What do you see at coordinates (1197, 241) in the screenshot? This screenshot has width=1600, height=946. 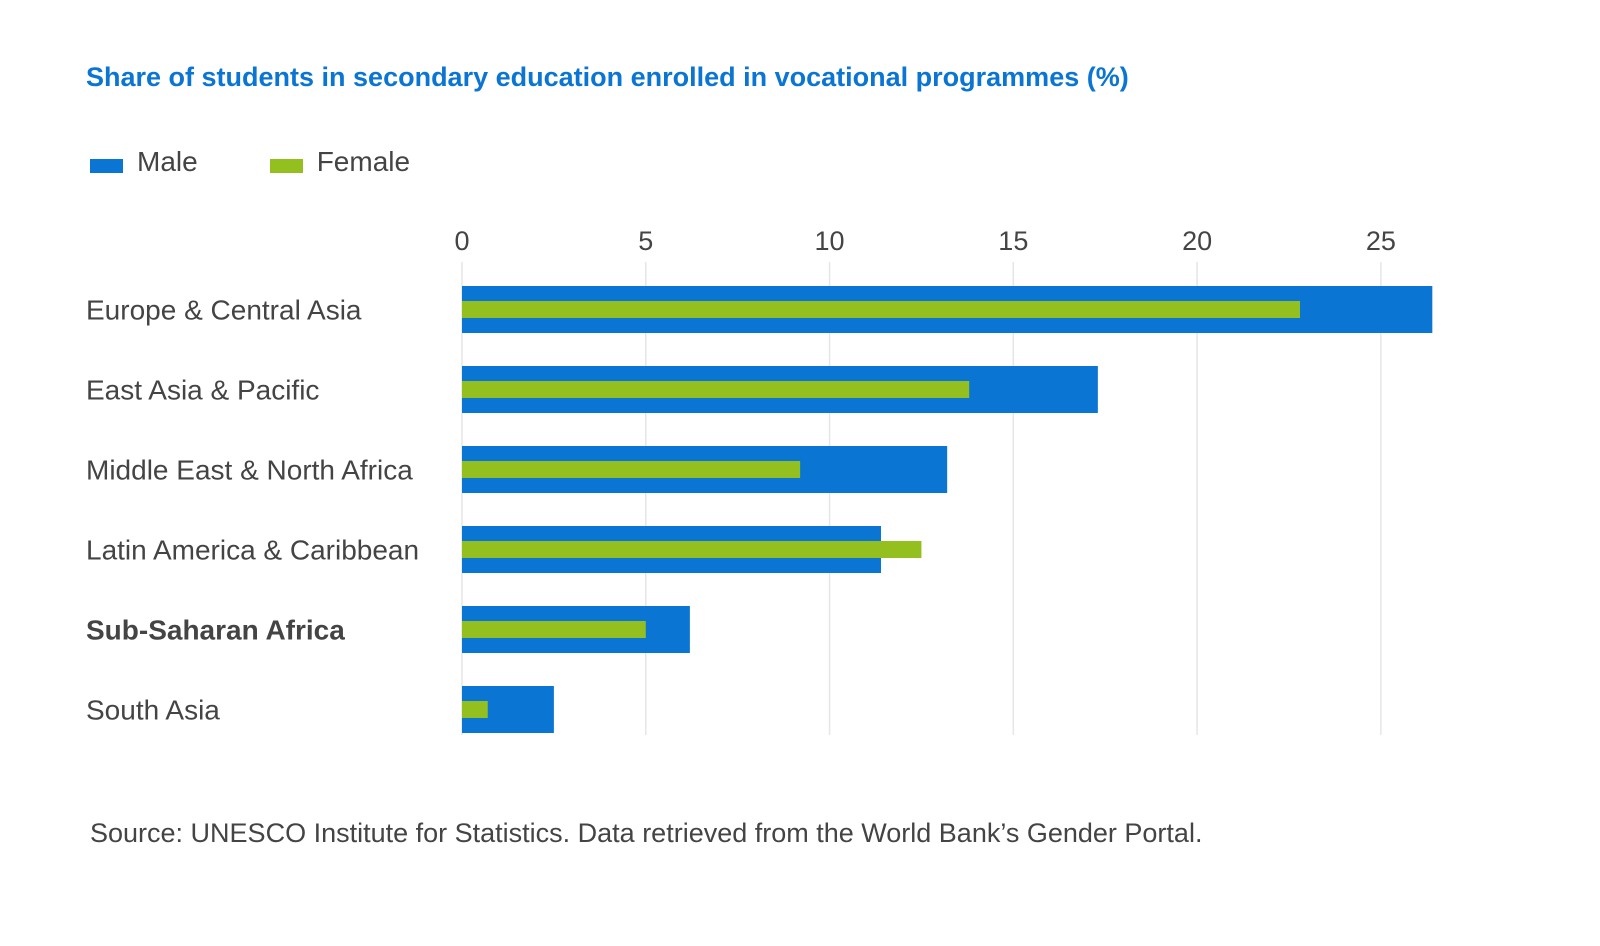 I see `x-tick-label: 20` at bounding box center [1197, 241].